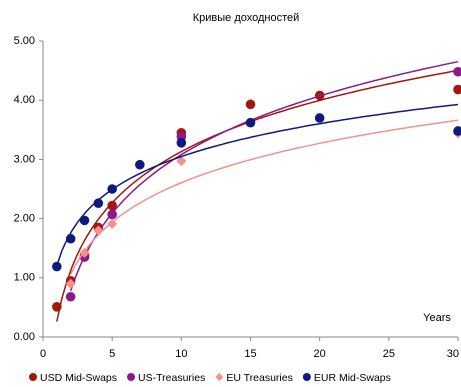 The image size is (461, 387). Describe the element at coordinates (43, 354) in the screenshot. I see `x-tick-label: 0` at that location.